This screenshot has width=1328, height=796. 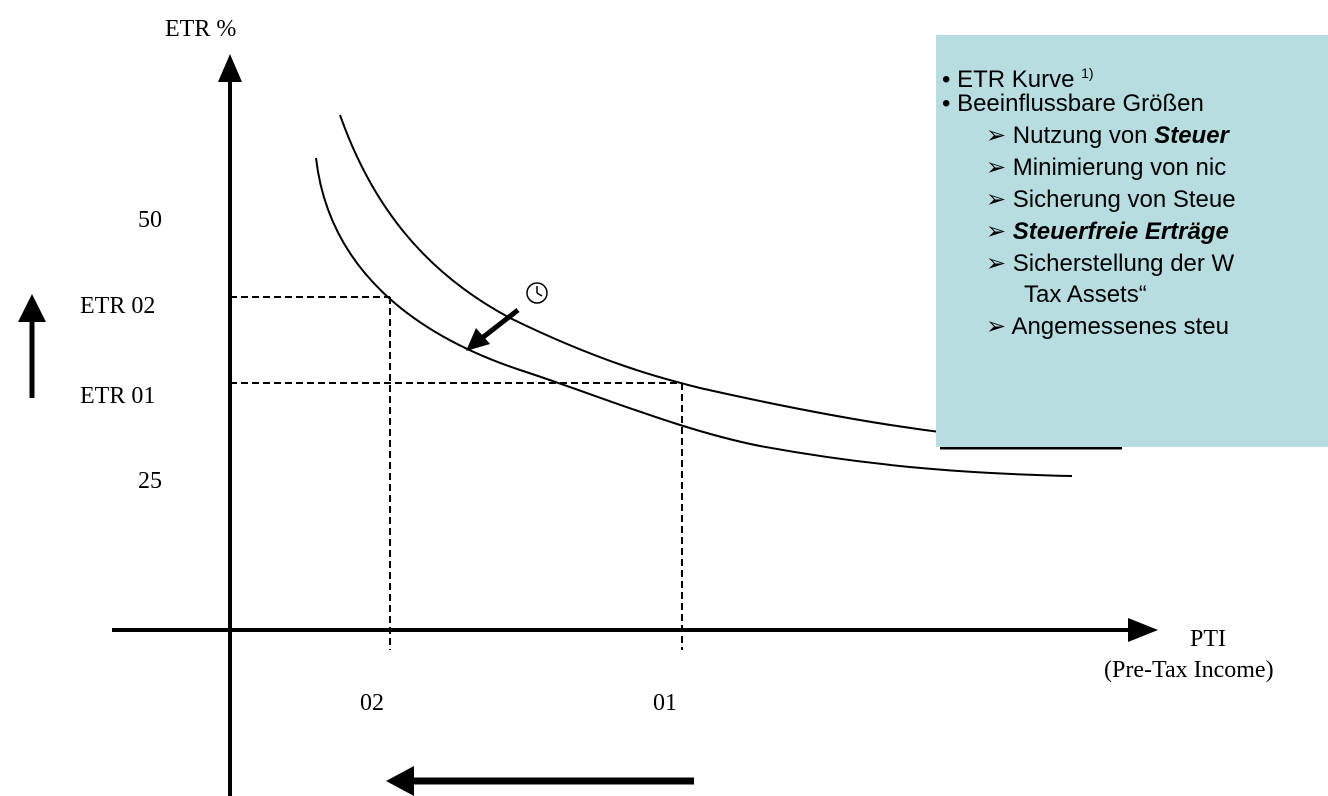 What do you see at coordinates (1107, 326) in the screenshot?
I see `sub-item-angemessenes: ➢ Angemessenes steu` at bounding box center [1107, 326].